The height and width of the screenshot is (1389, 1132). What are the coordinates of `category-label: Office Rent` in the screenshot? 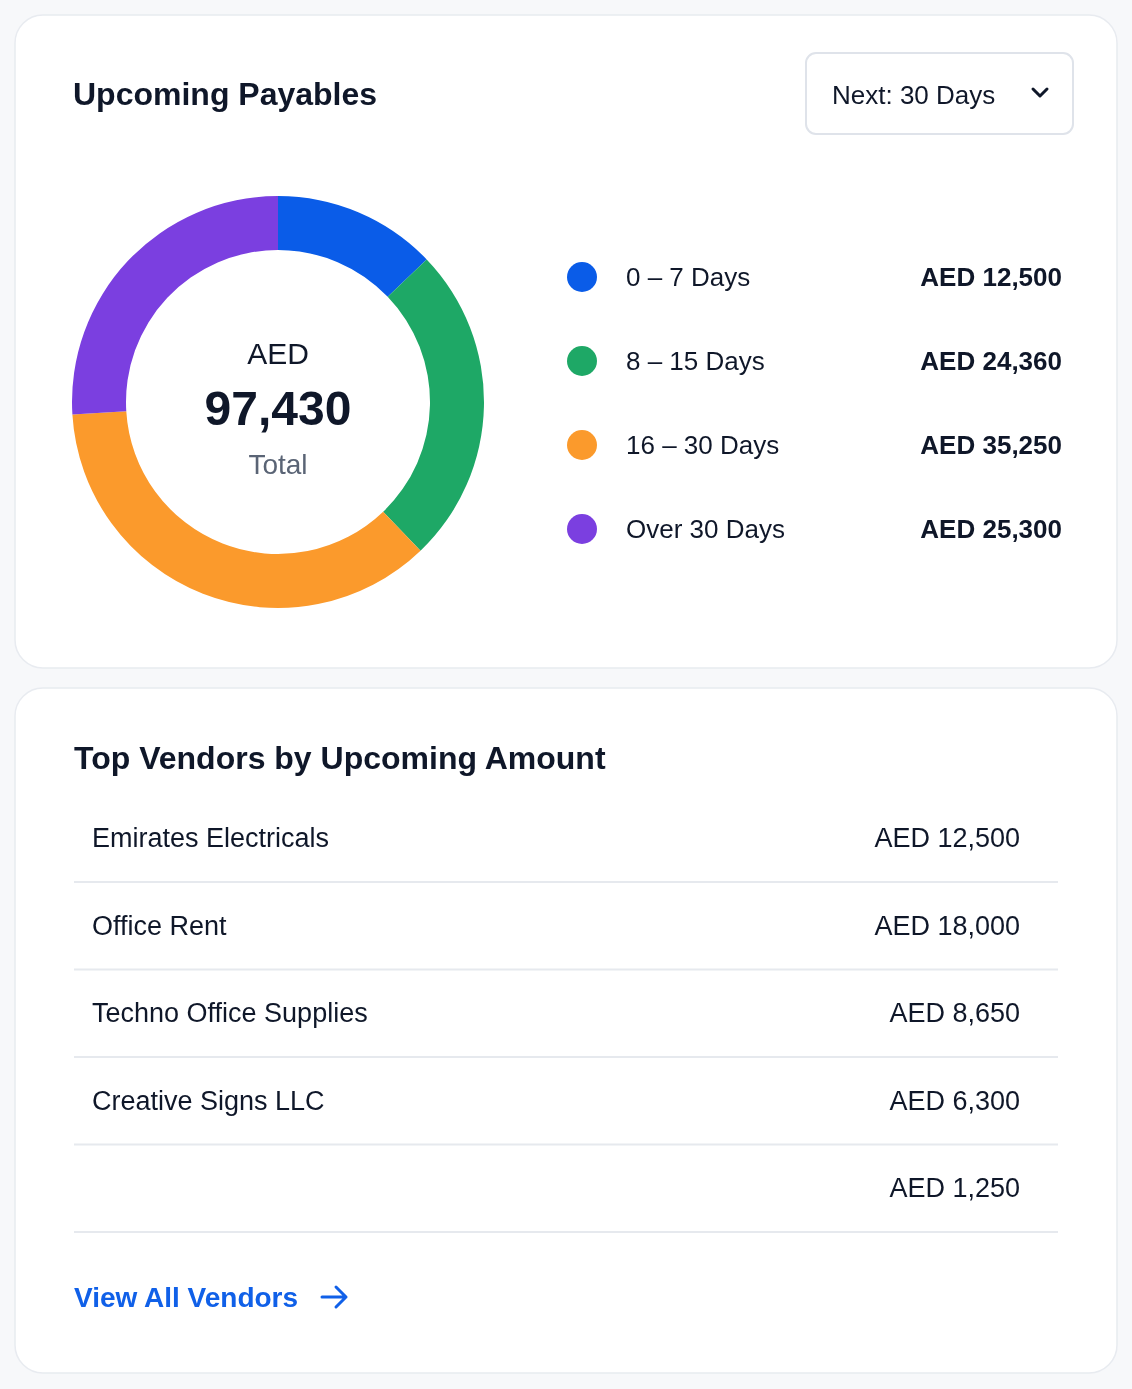 It's located at (160, 925).